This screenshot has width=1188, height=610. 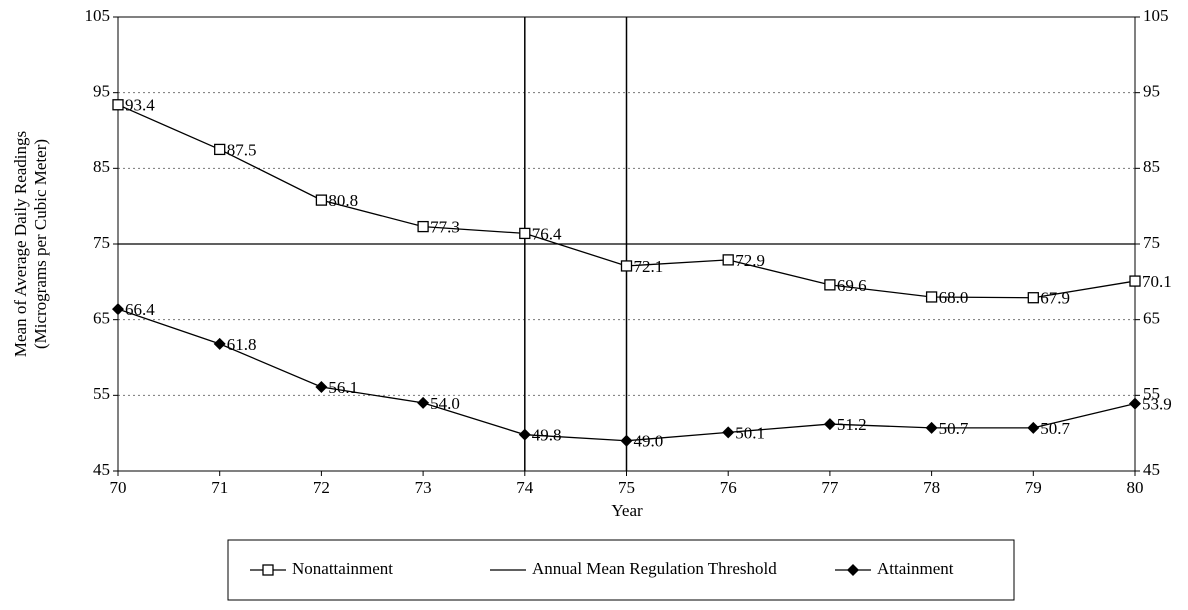 I want to click on data-label: 66.4, so click(x=140, y=309).